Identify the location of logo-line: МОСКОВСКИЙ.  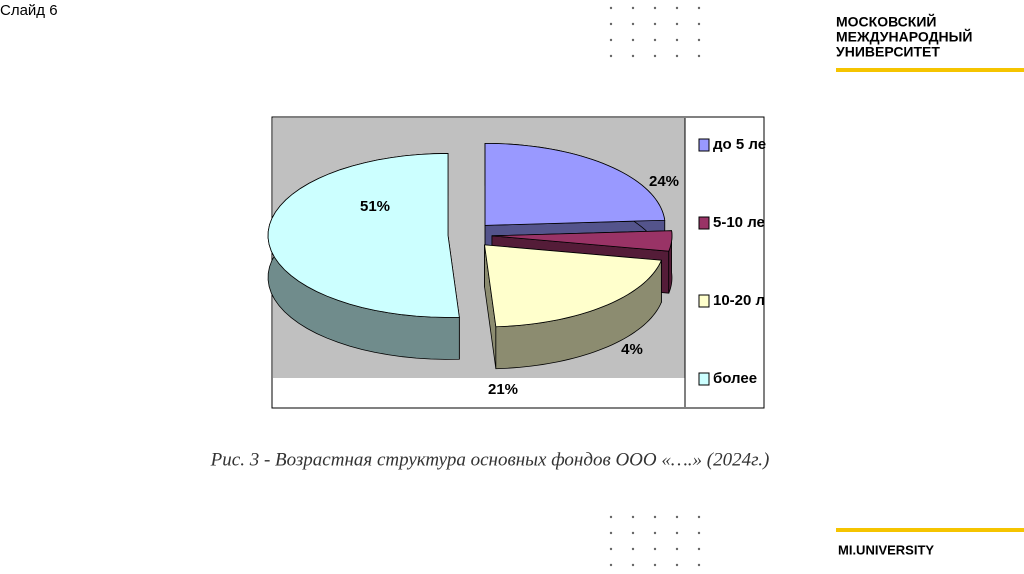
(886, 21).